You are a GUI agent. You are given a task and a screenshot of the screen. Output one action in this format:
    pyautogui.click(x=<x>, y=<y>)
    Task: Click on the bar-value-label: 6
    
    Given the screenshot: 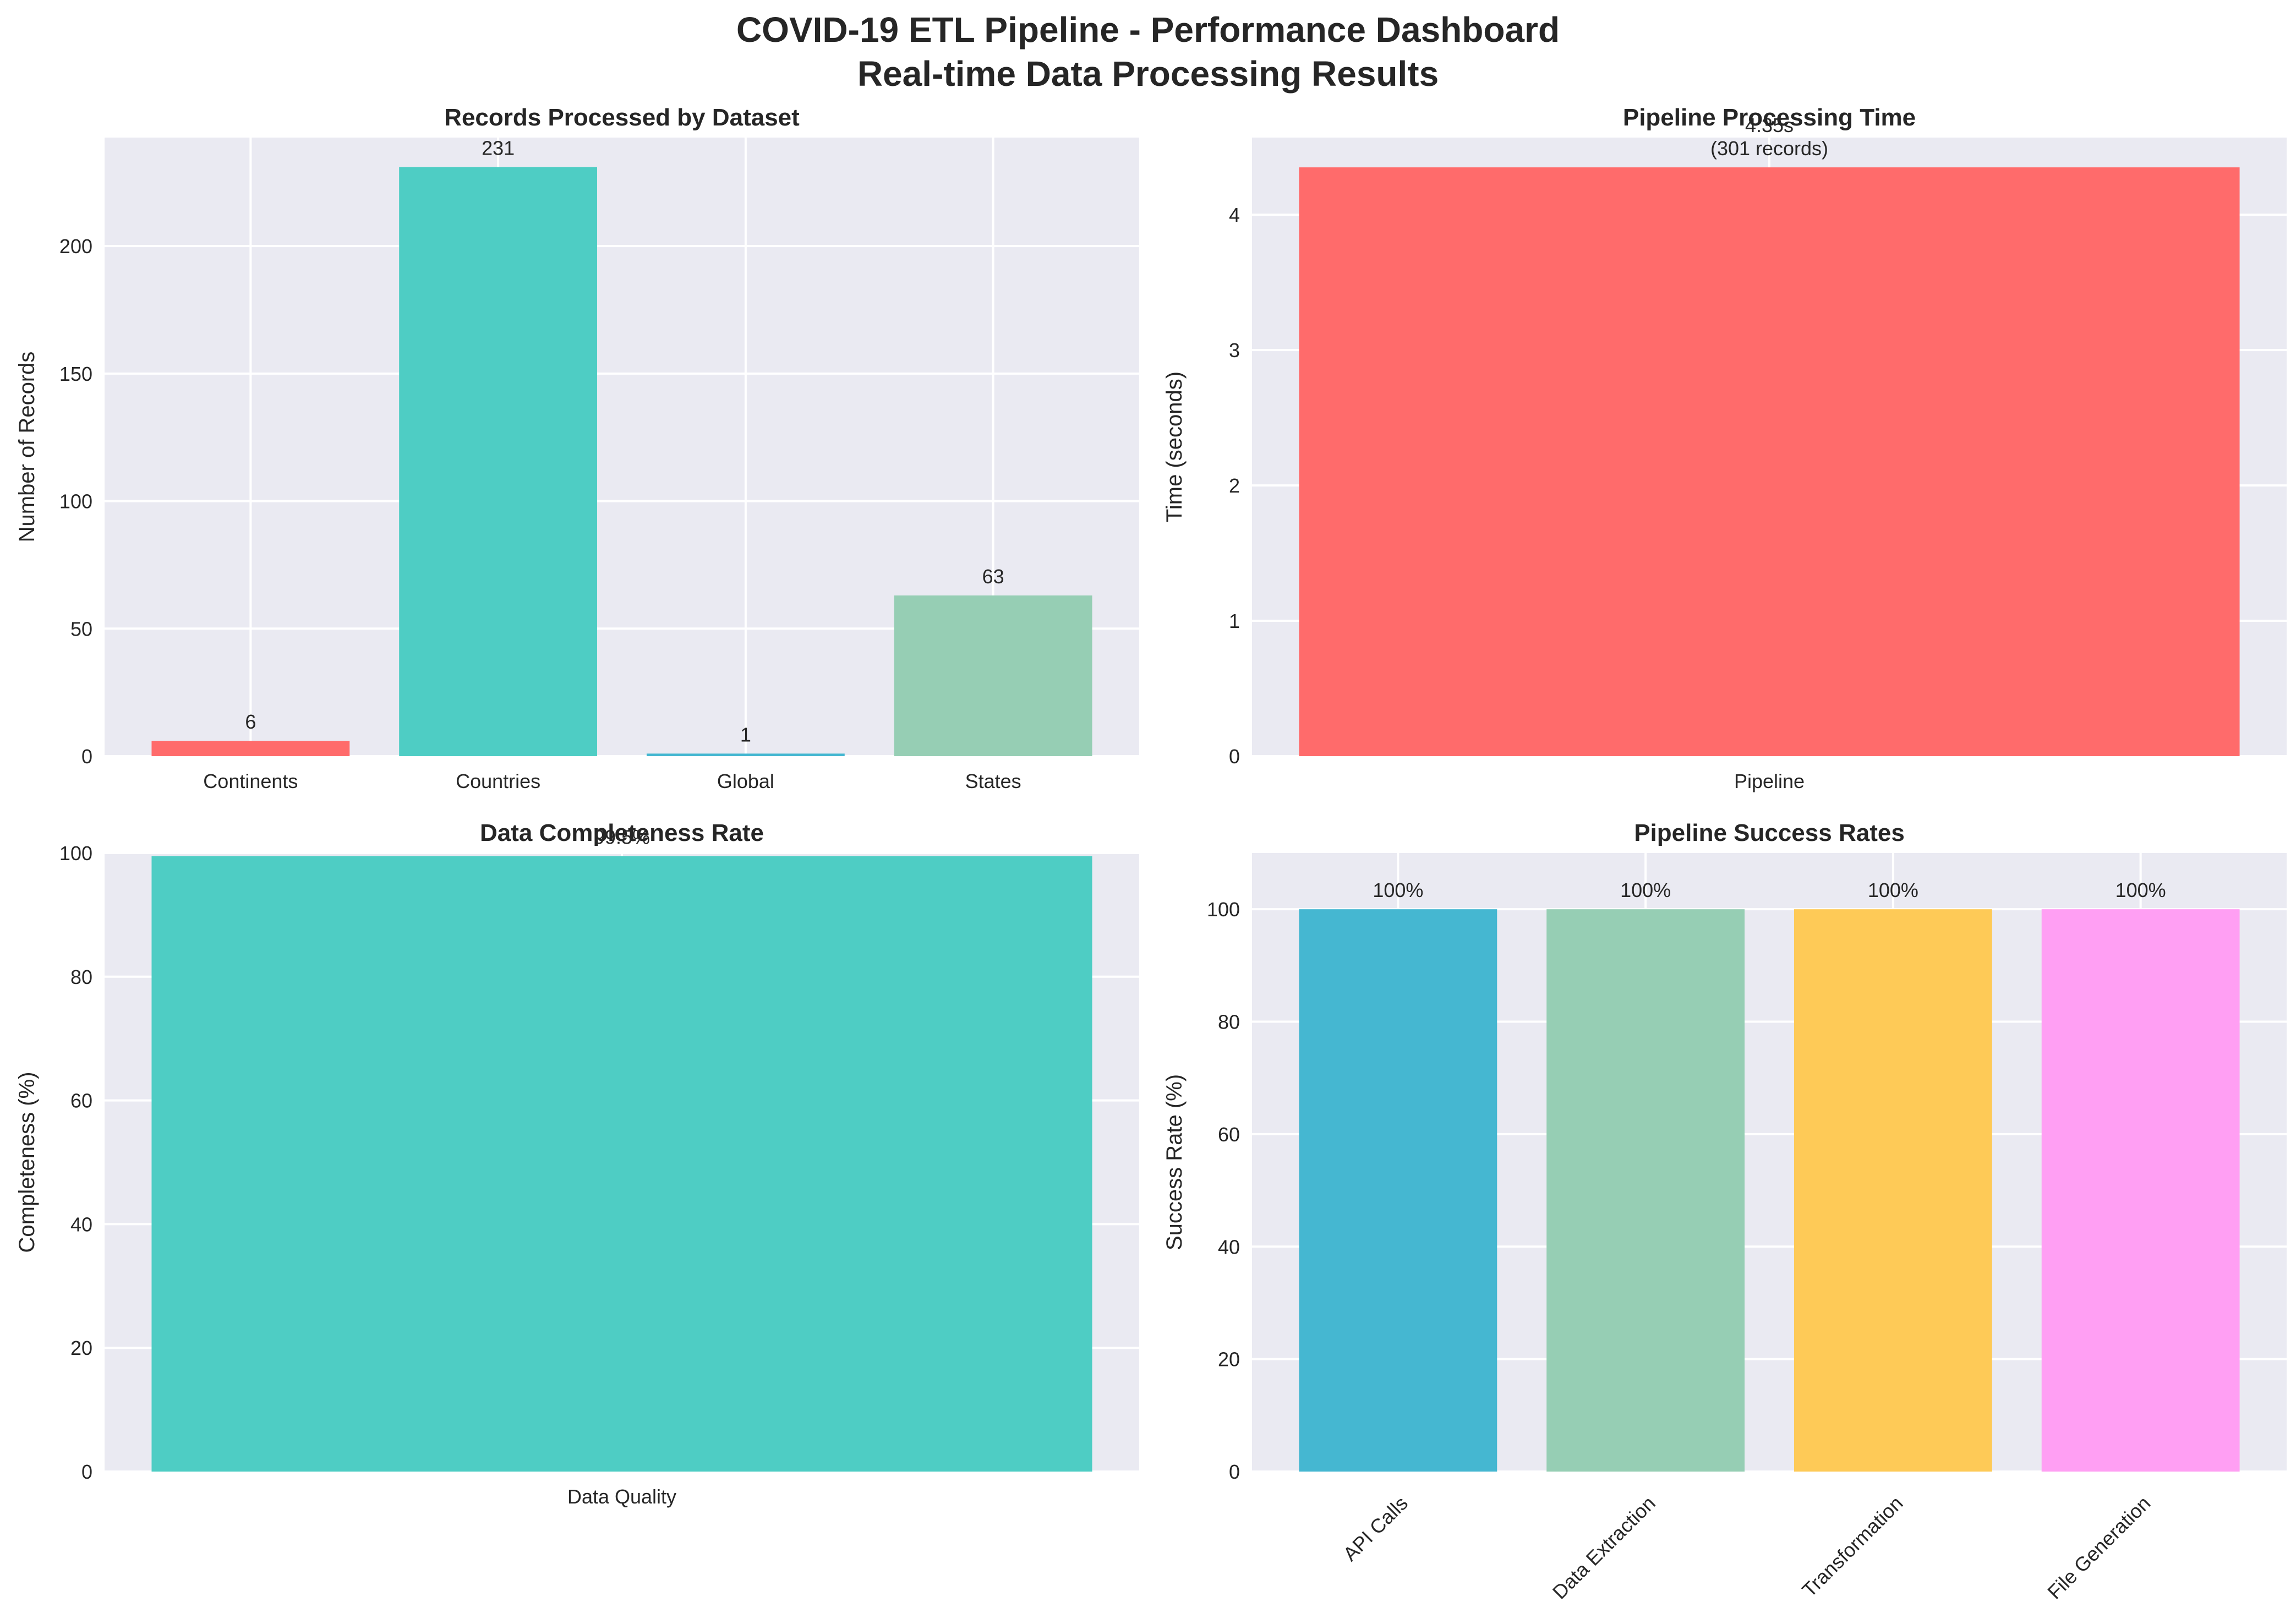 What is the action you would take?
    pyautogui.click(x=250, y=721)
    